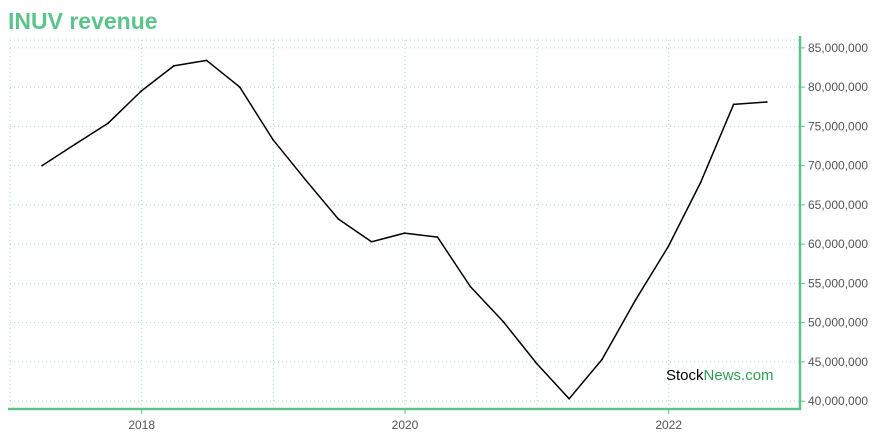  I want to click on y-tick-label: 60,000,000, so click(838, 244).